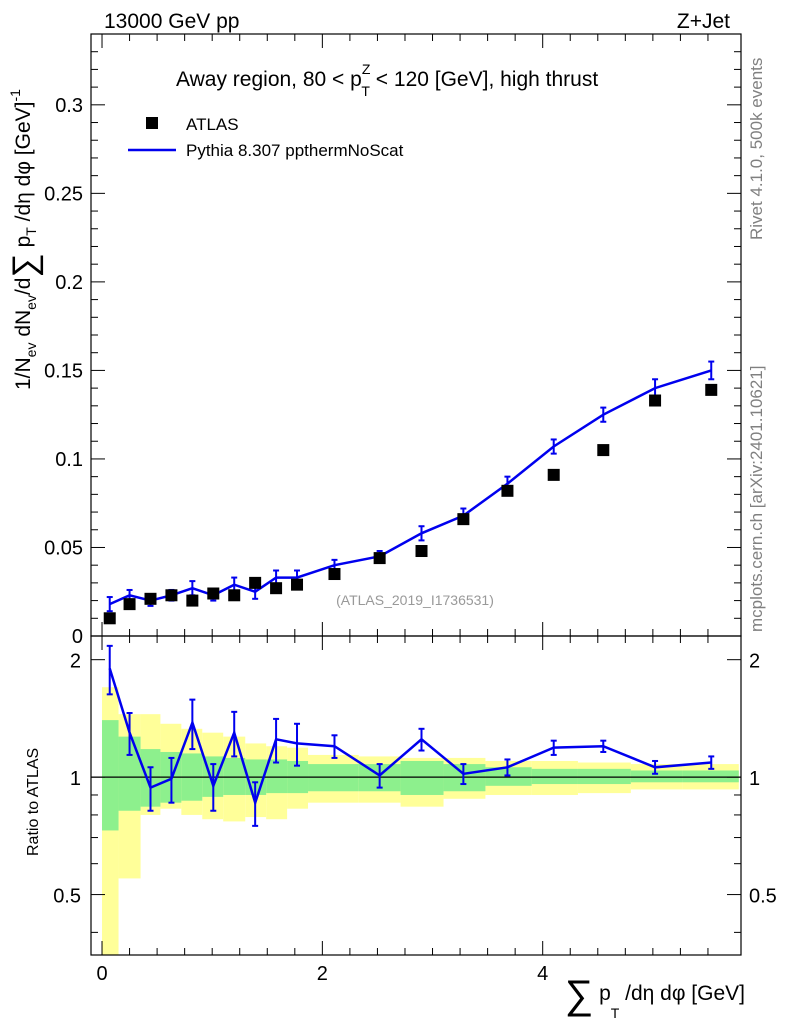  What do you see at coordinates (75, 779) in the screenshot?
I see `ratio-y-tick-label: 1` at bounding box center [75, 779].